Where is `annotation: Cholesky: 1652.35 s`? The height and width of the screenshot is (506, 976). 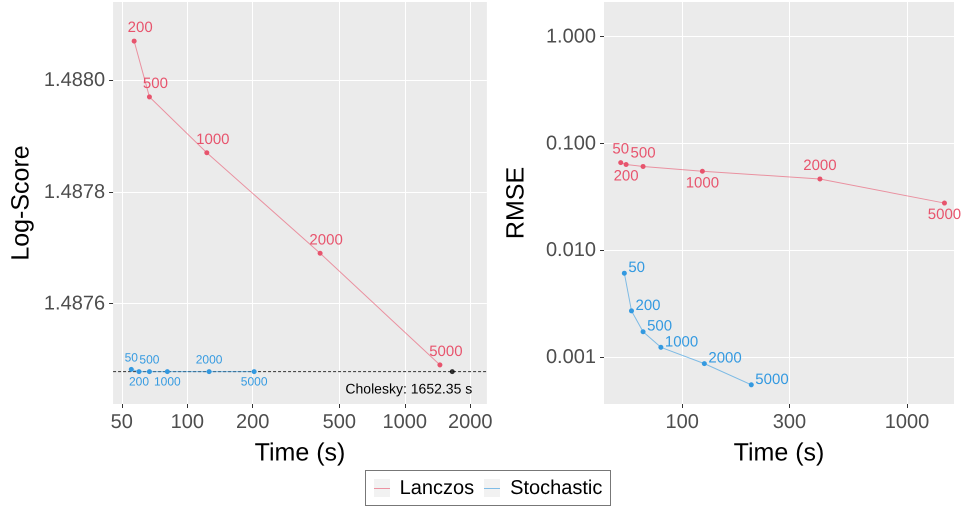 annotation: Cholesky: 1652.35 s is located at coordinates (408, 388).